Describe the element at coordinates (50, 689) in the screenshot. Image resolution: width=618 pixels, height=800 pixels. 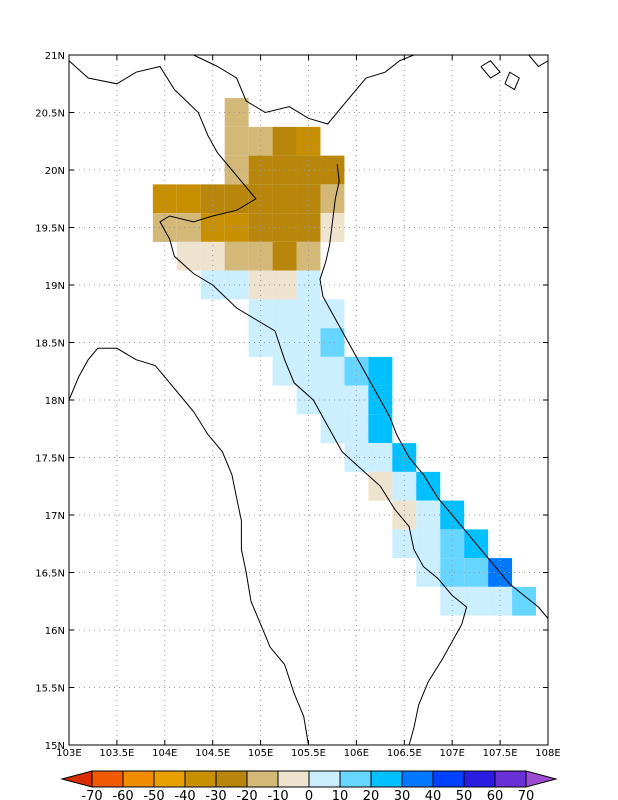
I see `lat-label: 15.5N` at that location.